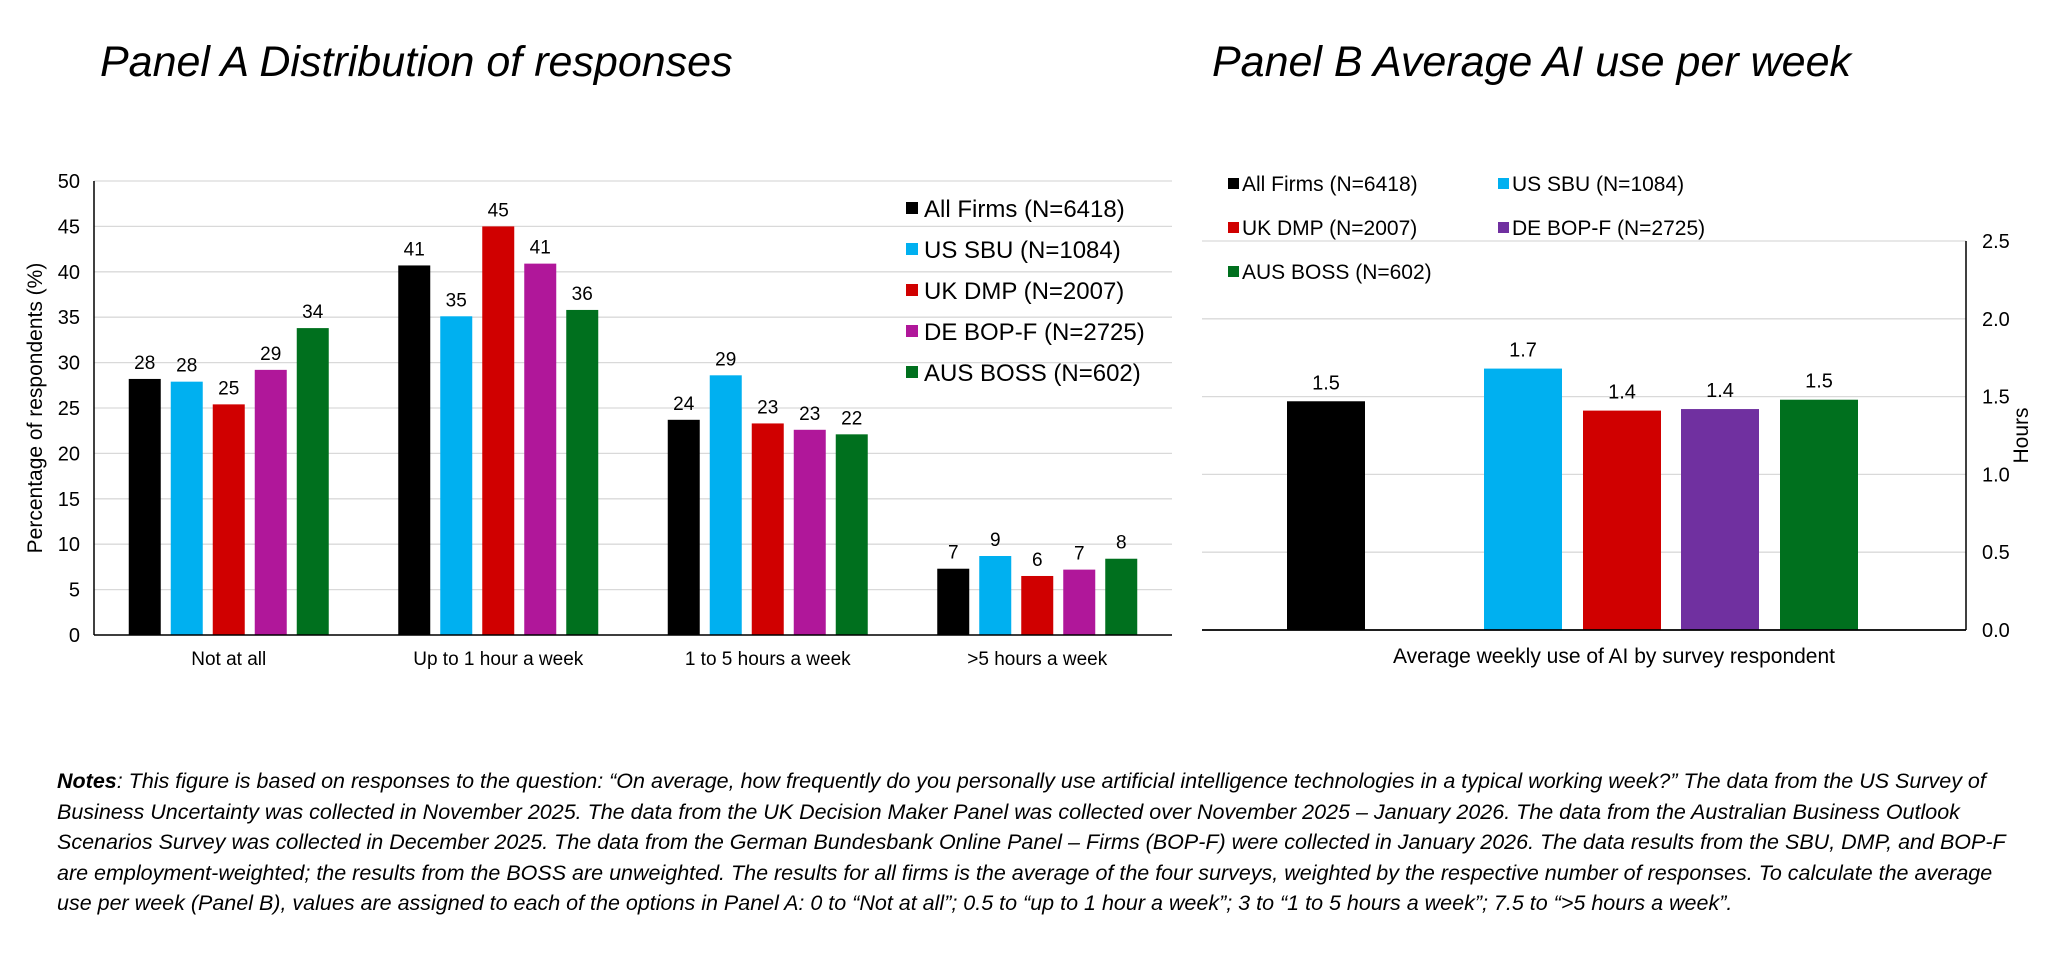 This screenshot has width=2048, height=972. What do you see at coordinates (1996, 553) in the screenshot?
I see `y-tick-label: 0.5` at bounding box center [1996, 553].